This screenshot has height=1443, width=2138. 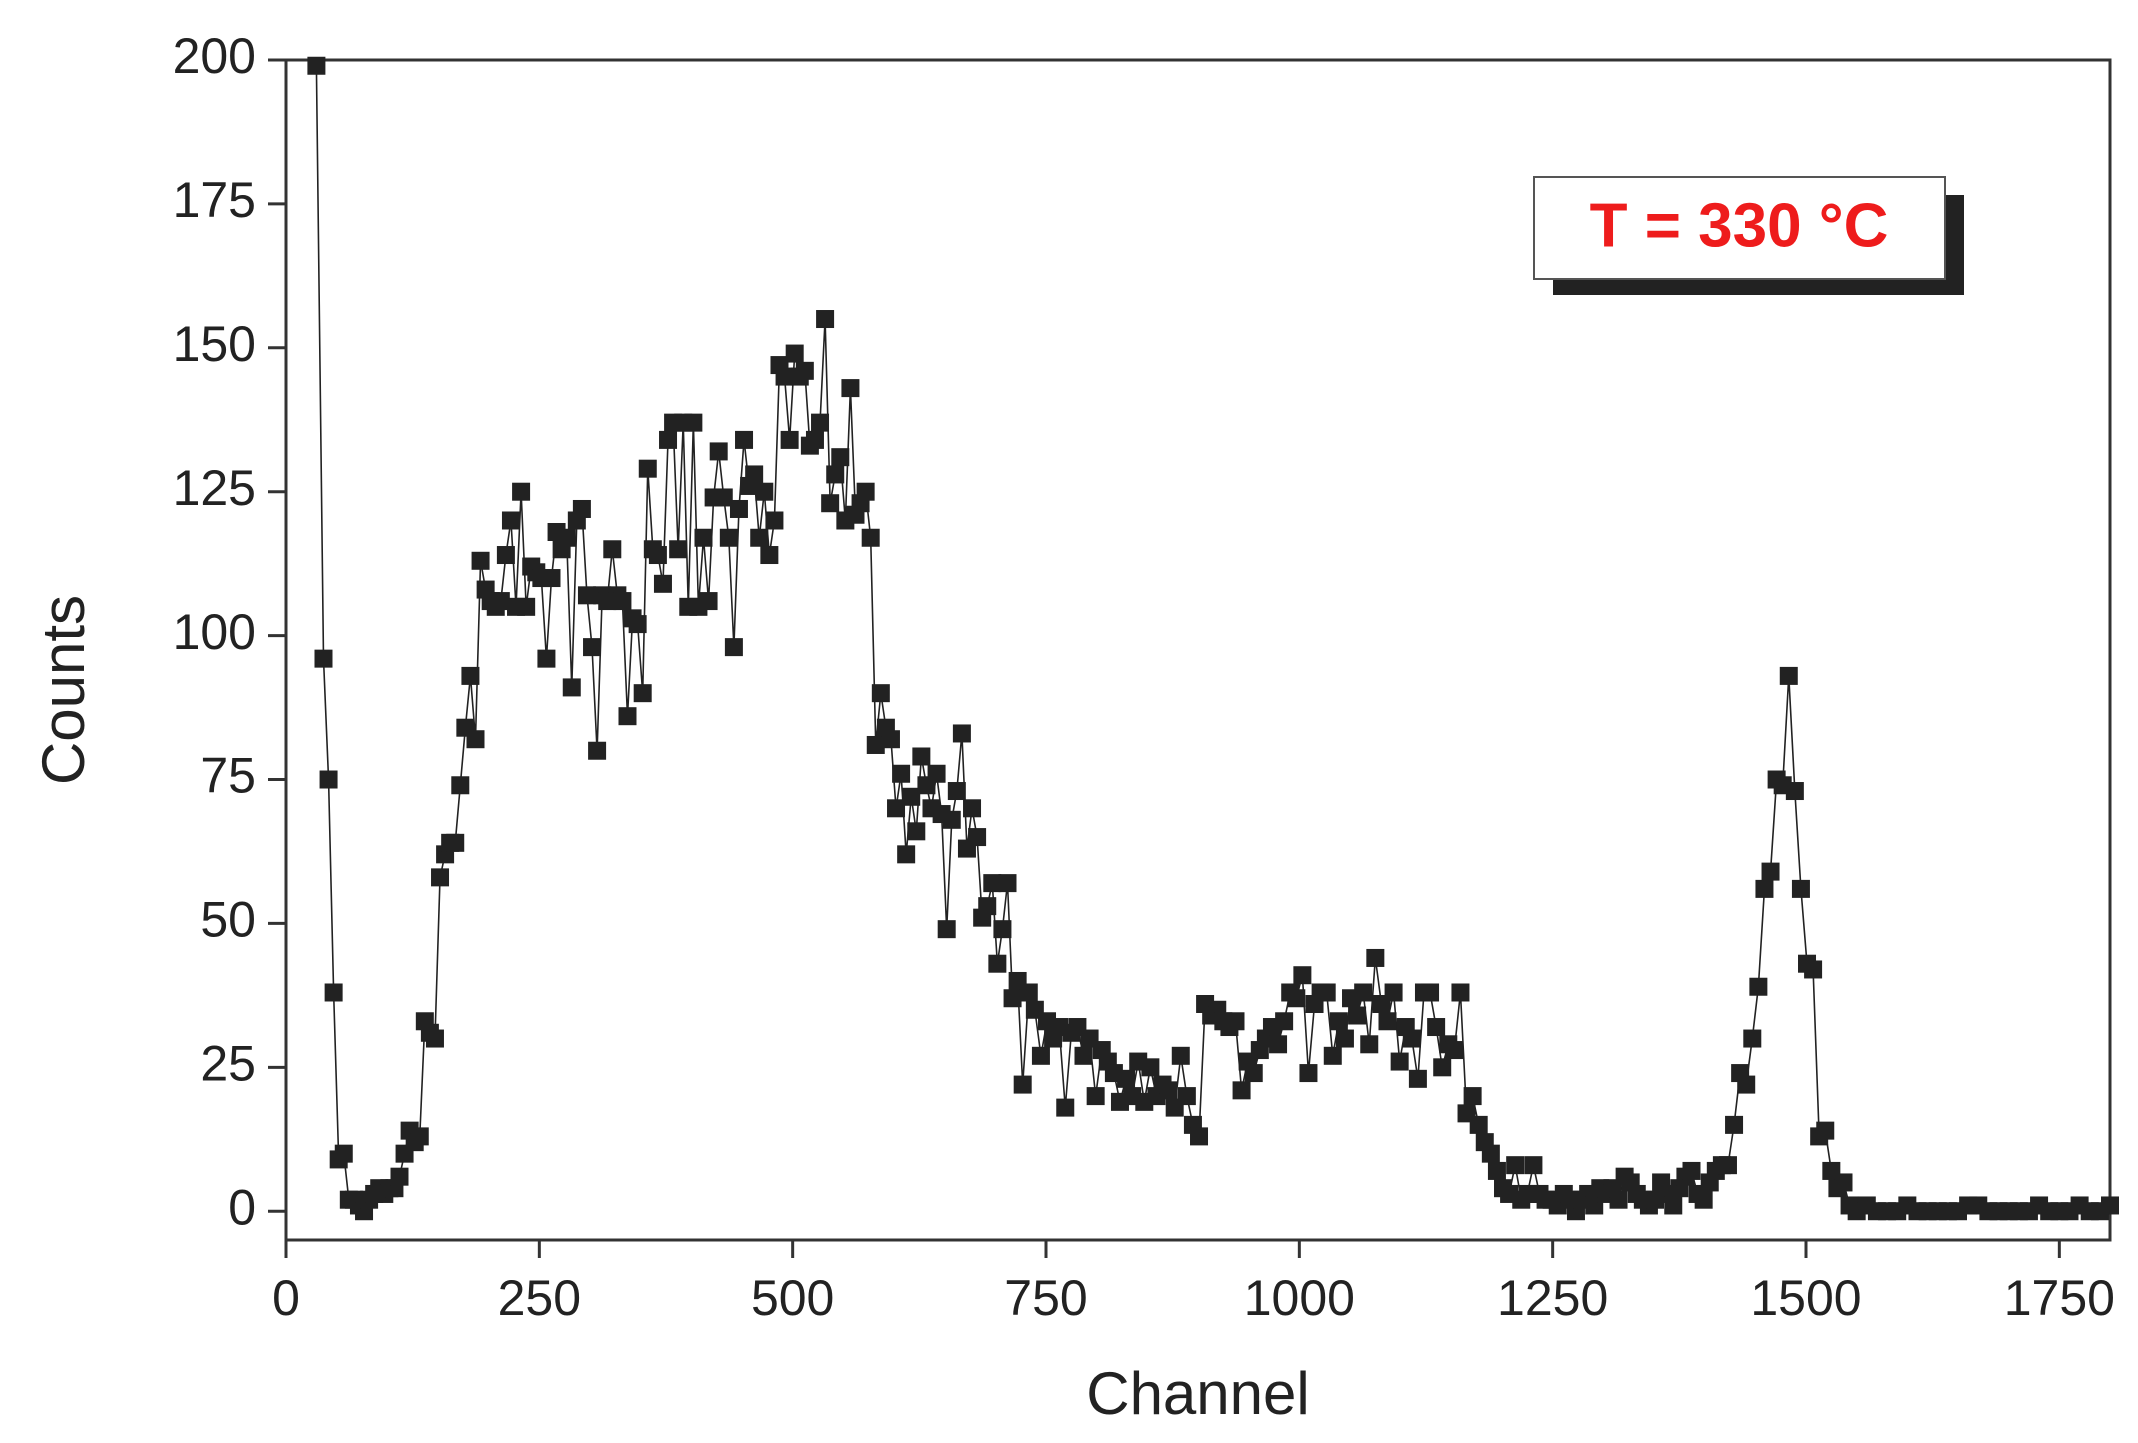 I want to click on x-tick-label: 250, so click(x=539, y=1298).